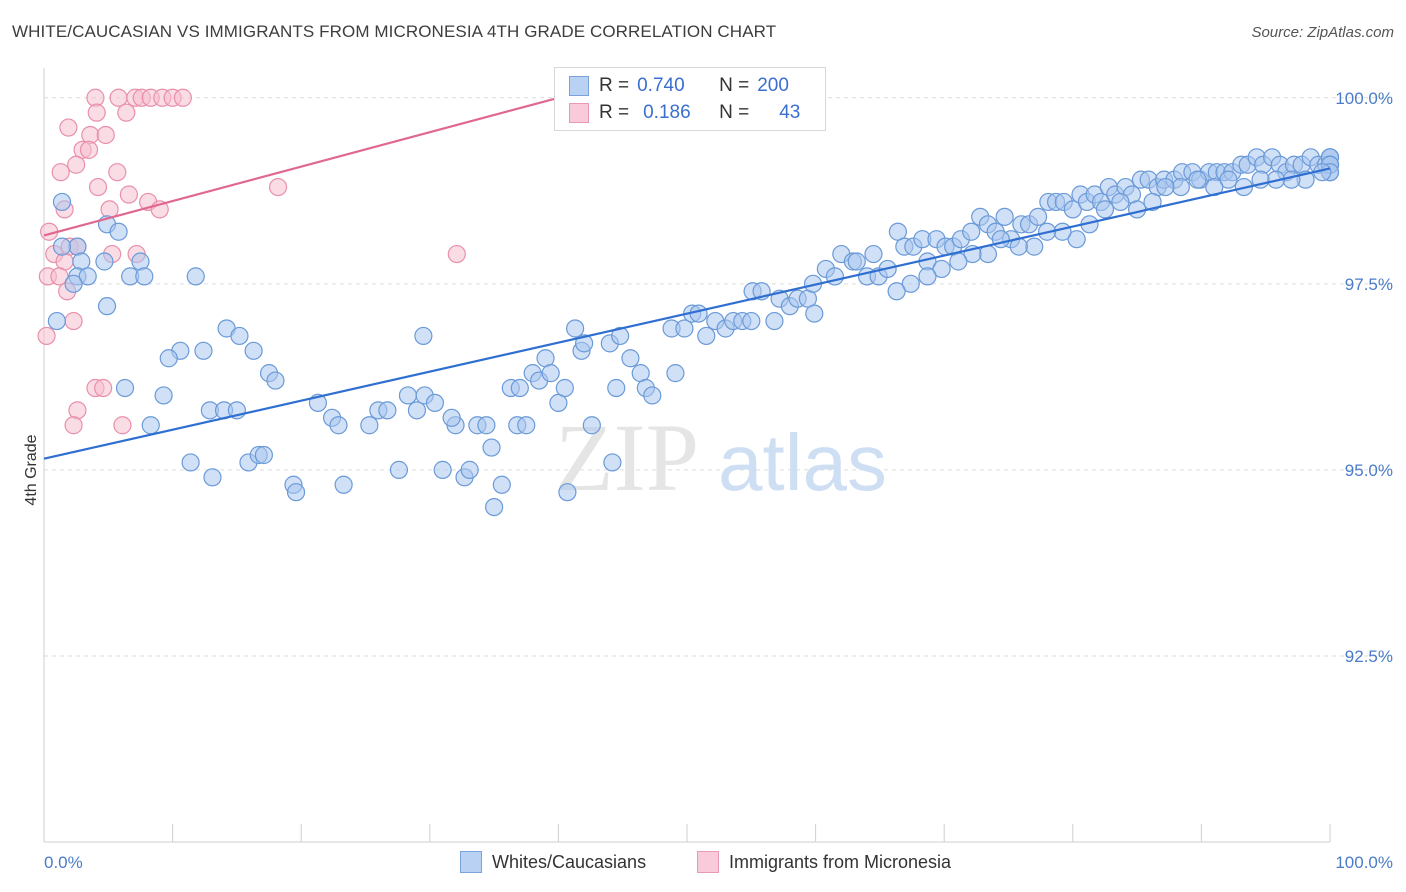 The height and width of the screenshot is (892, 1406). I want to click on series-legend-micronesia: Immigrants from Micronesia, so click(824, 862).